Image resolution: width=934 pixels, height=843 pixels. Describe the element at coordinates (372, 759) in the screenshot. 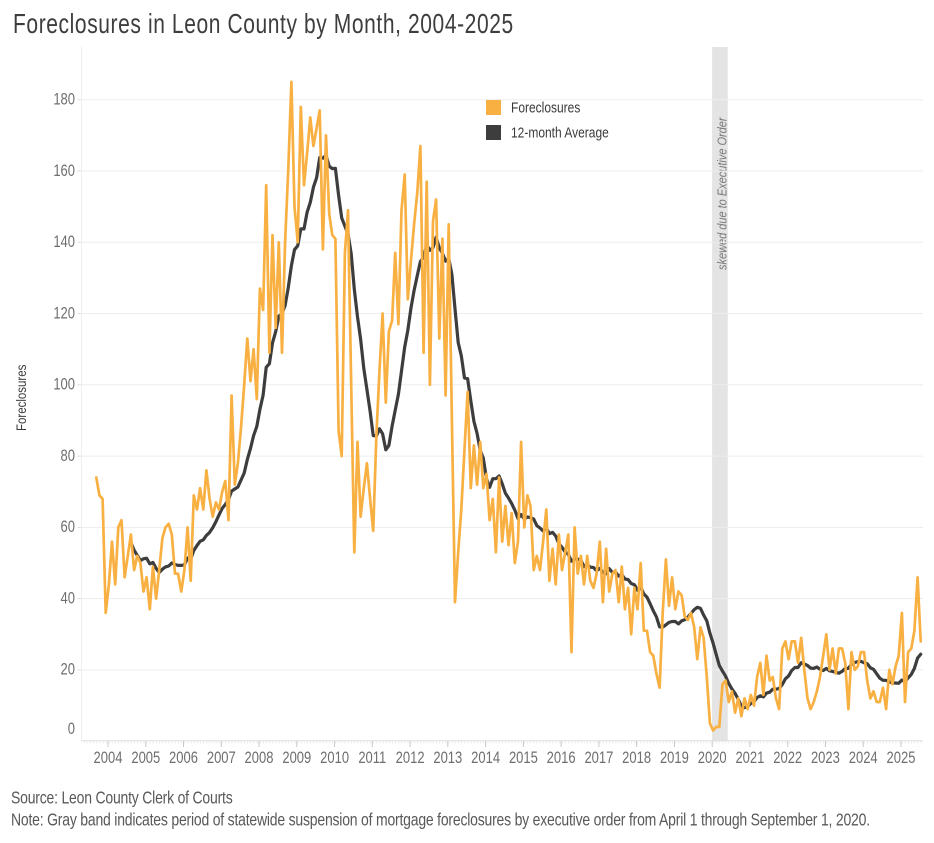

I see `svg-text: 2011` at that location.